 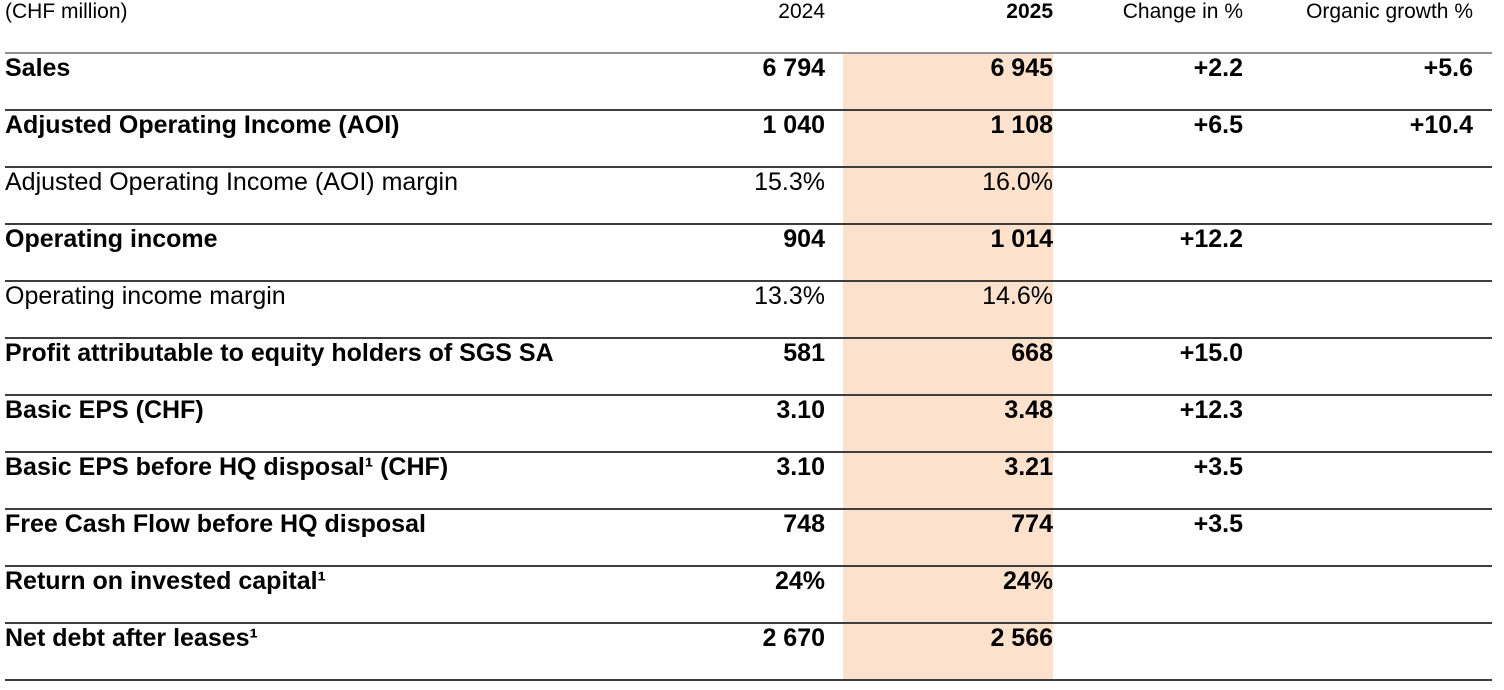 I want to click on value-2024: 15.3%, so click(x=765, y=196).